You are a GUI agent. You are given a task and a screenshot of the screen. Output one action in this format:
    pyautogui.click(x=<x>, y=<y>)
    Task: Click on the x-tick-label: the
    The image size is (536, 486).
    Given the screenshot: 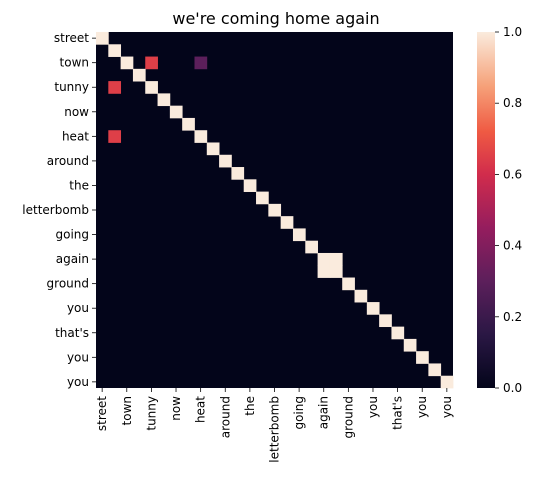 What is the action you would take?
    pyautogui.click(x=250, y=406)
    